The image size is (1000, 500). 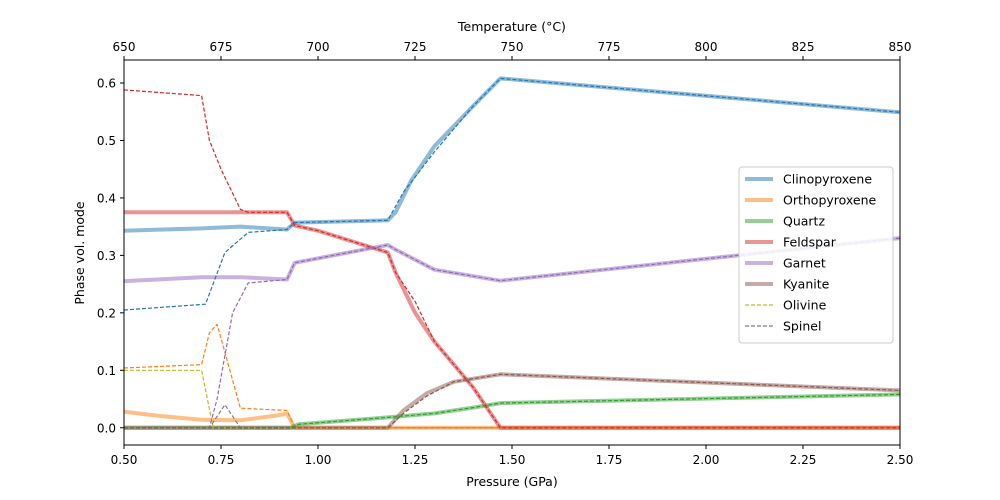 What do you see at coordinates (415, 47) in the screenshot?
I see `top-x-tick-label: 725` at bounding box center [415, 47].